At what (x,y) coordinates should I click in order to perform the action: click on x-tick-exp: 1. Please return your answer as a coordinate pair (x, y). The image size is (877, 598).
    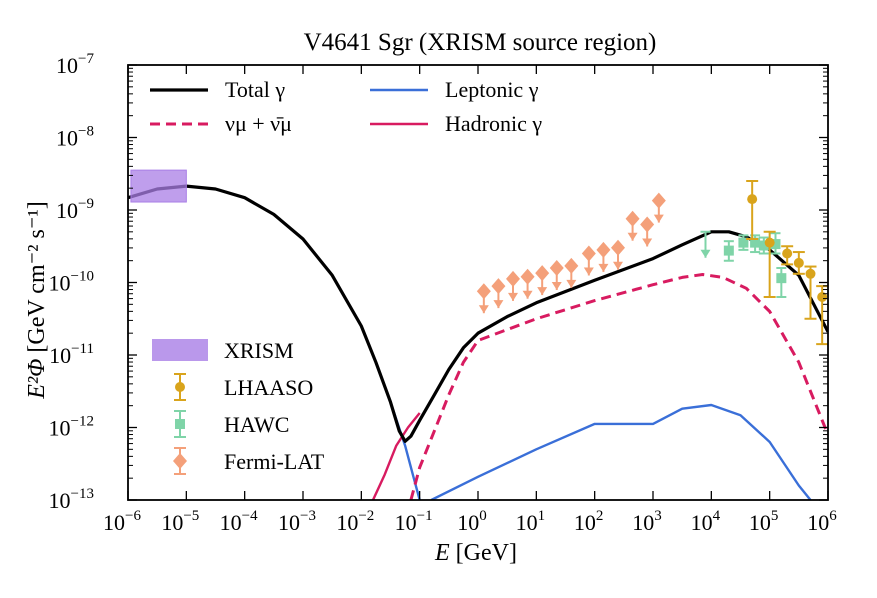
    Looking at the image, I should click on (542, 516).